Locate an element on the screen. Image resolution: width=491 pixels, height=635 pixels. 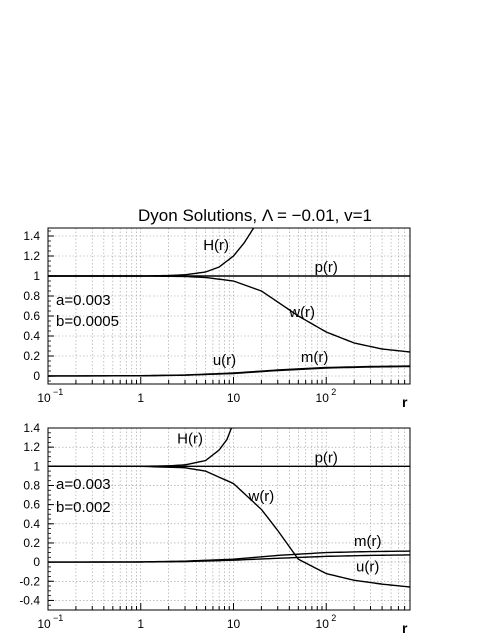
series-line-mr is located at coordinates (229, 371).